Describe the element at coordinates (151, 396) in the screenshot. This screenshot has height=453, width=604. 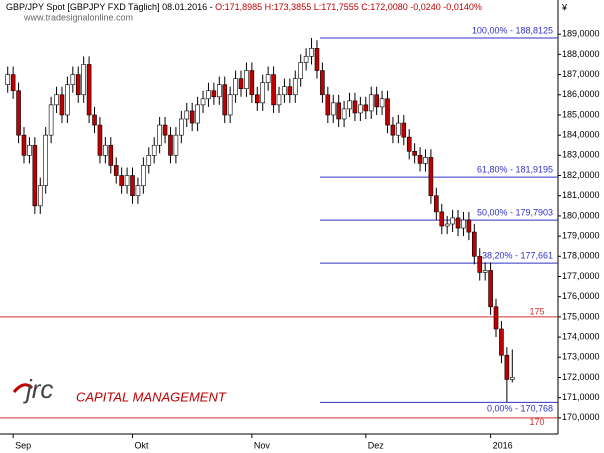
I see `logo-text: CAPITAL MANAGEMENT` at that location.